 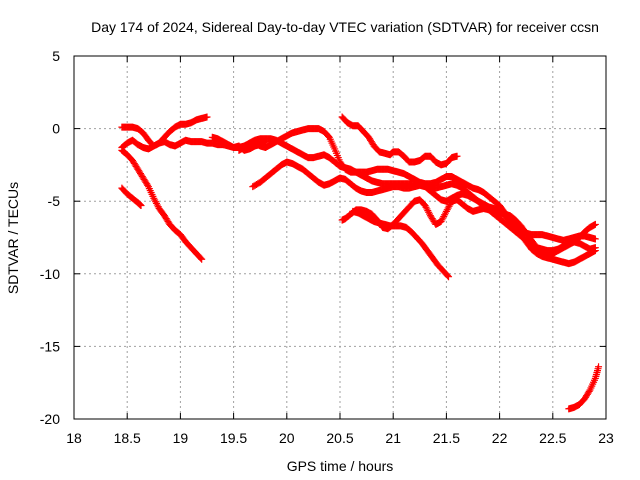 I want to click on y-tick-label: -10, so click(x=50, y=274).